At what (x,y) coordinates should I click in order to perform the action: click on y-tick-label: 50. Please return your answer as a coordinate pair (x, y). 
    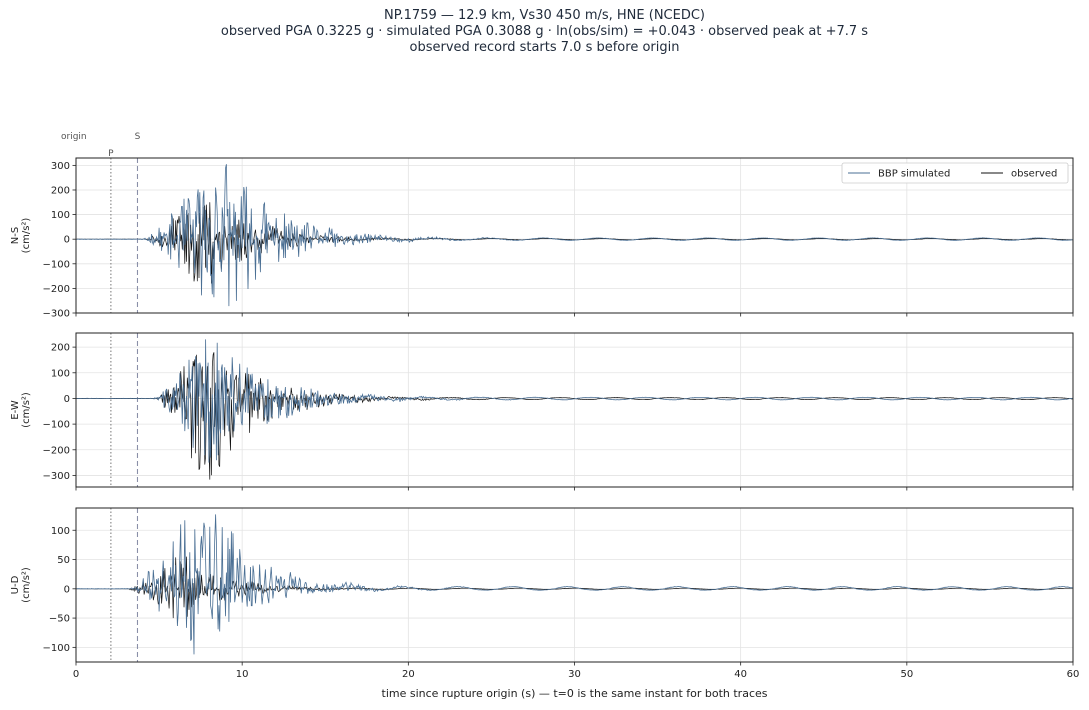
    Looking at the image, I should click on (63, 560).